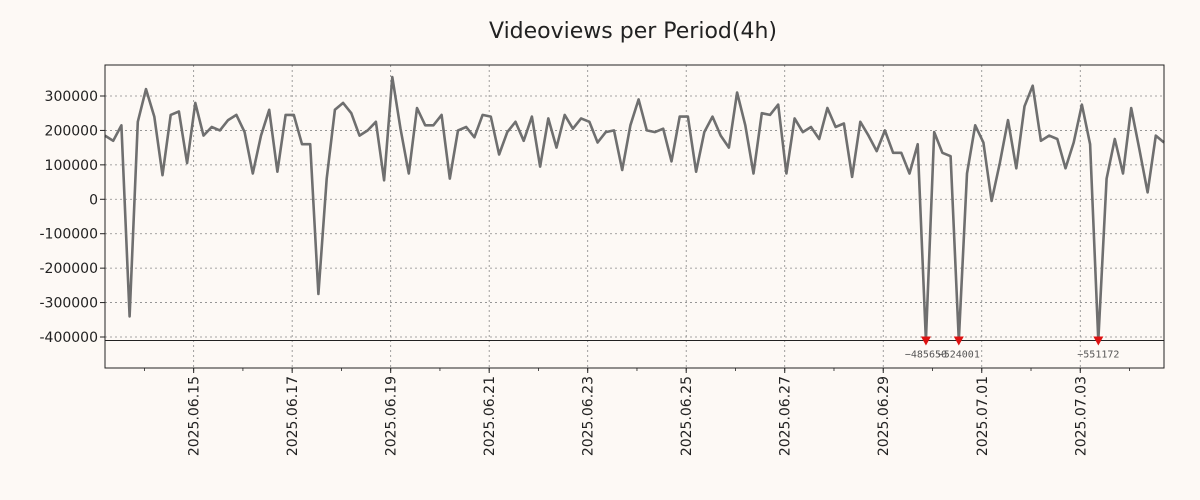 This screenshot has height=500, width=1200. What do you see at coordinates (633, 31) in the screenshot?
I see `chart-title: Videoviews per Period(4h)` at bounding box center [633, 31].